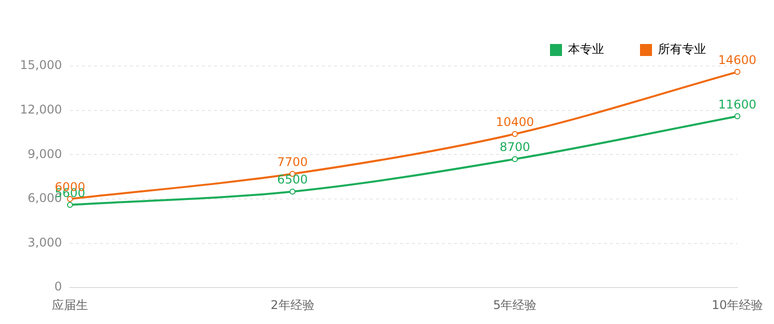  I want to click on data-label: 14600, so click(737, 60).